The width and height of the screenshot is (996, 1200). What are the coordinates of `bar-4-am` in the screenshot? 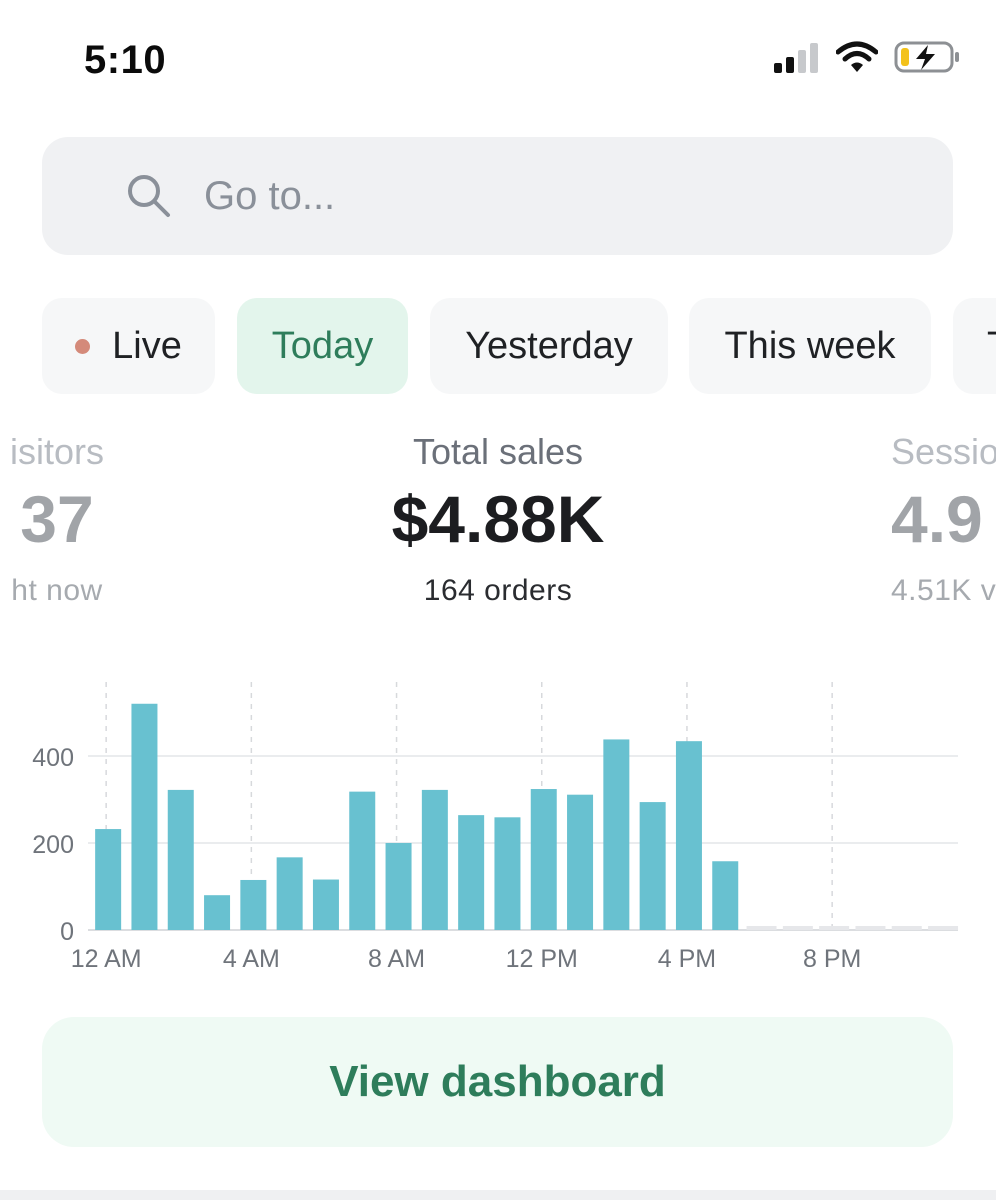 It's located at (253, 904).